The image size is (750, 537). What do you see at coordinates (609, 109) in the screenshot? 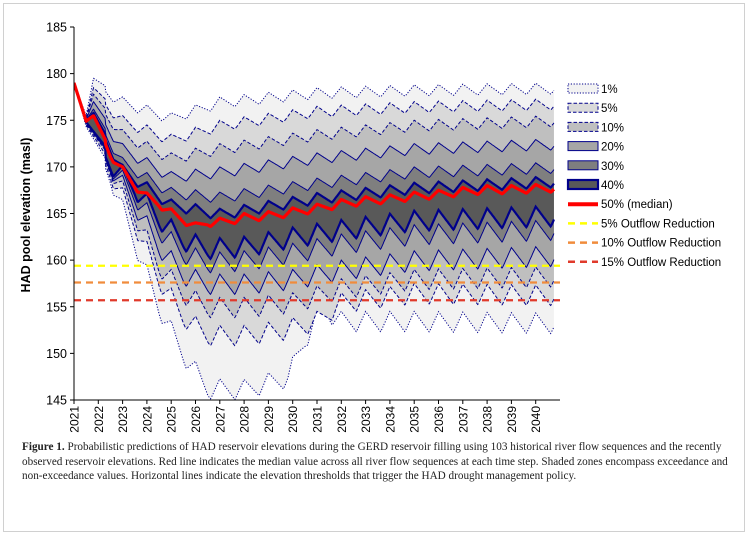
I see `legend-label: 5%` at bounding box center [609, 109].